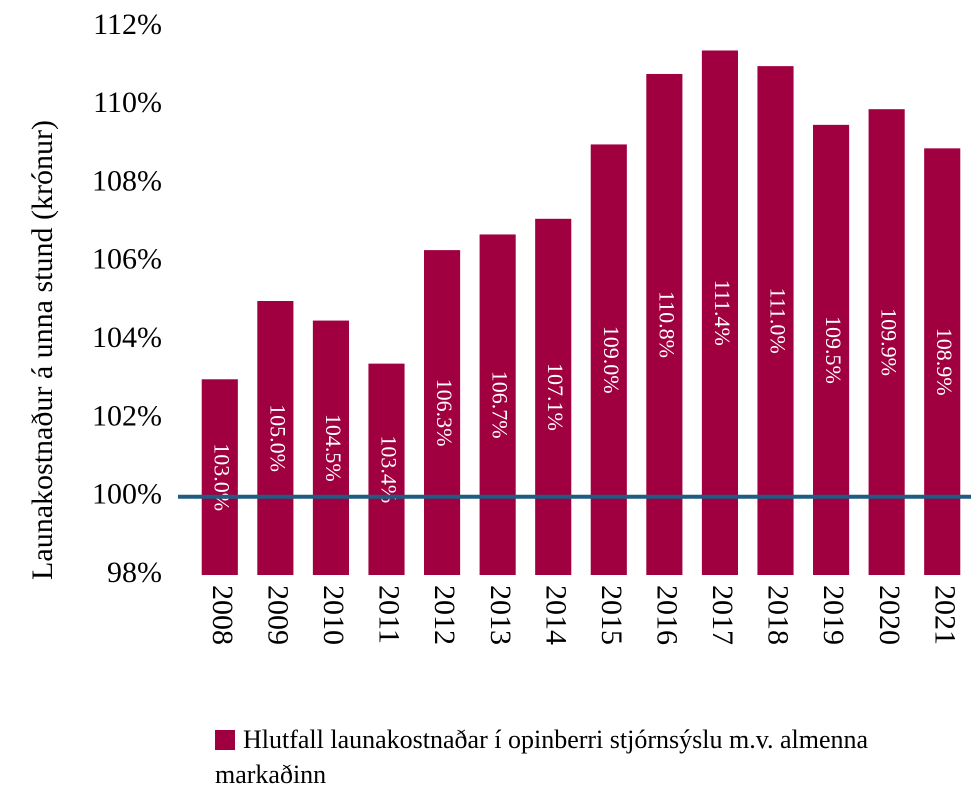  What do you see at coordinates (389, 614) in the screenshot?
I see `x-tick-label: 2011` at bounding box center [389, 614].